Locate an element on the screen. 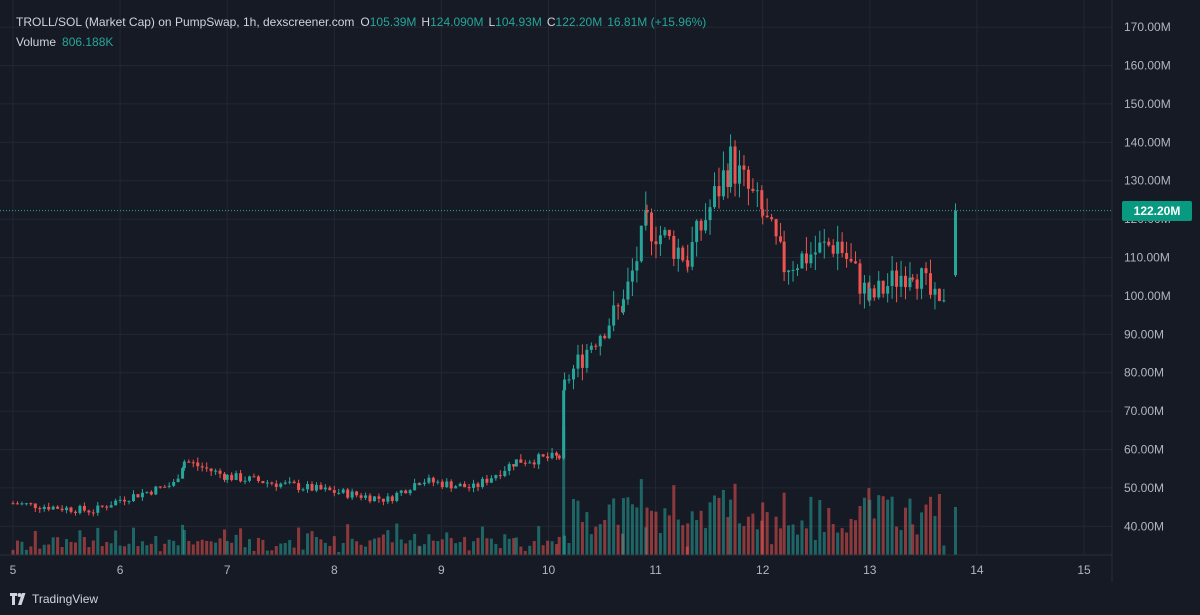  volume-label: Volume is located at coordinates (36, 42).